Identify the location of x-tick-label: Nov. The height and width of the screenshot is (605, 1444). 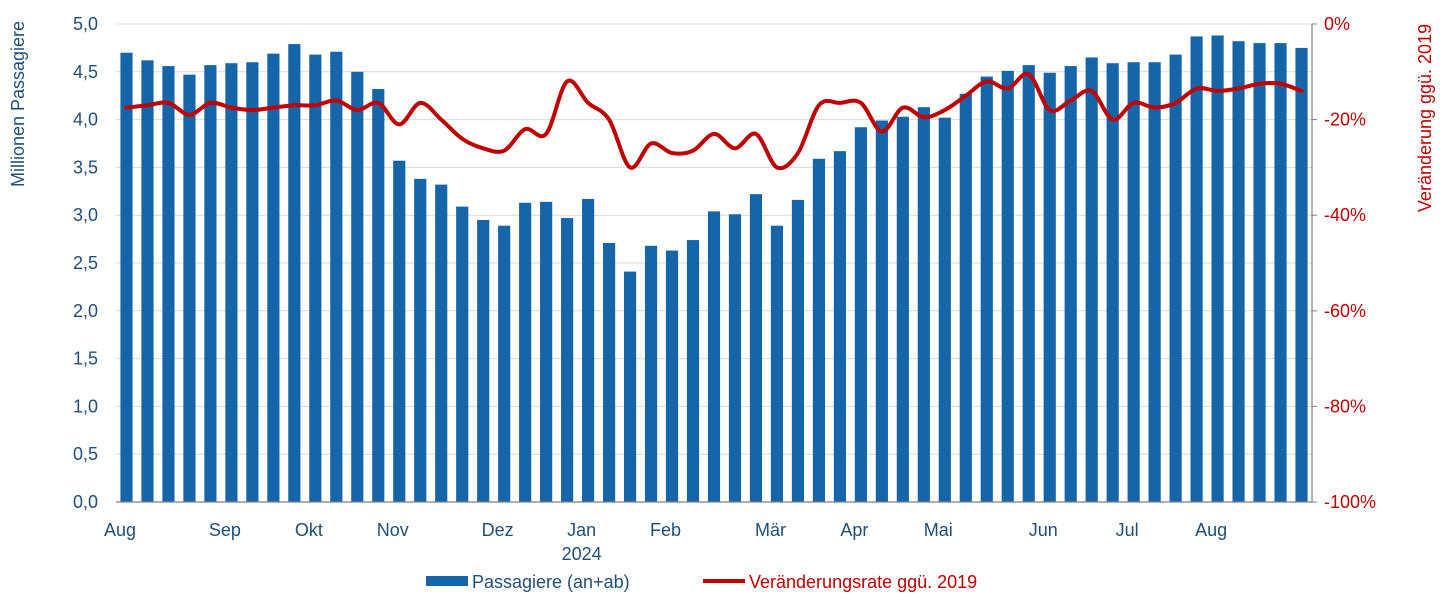
(393, 530).